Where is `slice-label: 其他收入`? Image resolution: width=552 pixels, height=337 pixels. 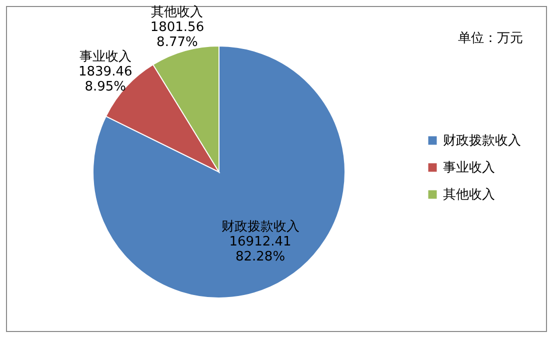
slice-label: 其他收入 is located at coordinates (177, 12).